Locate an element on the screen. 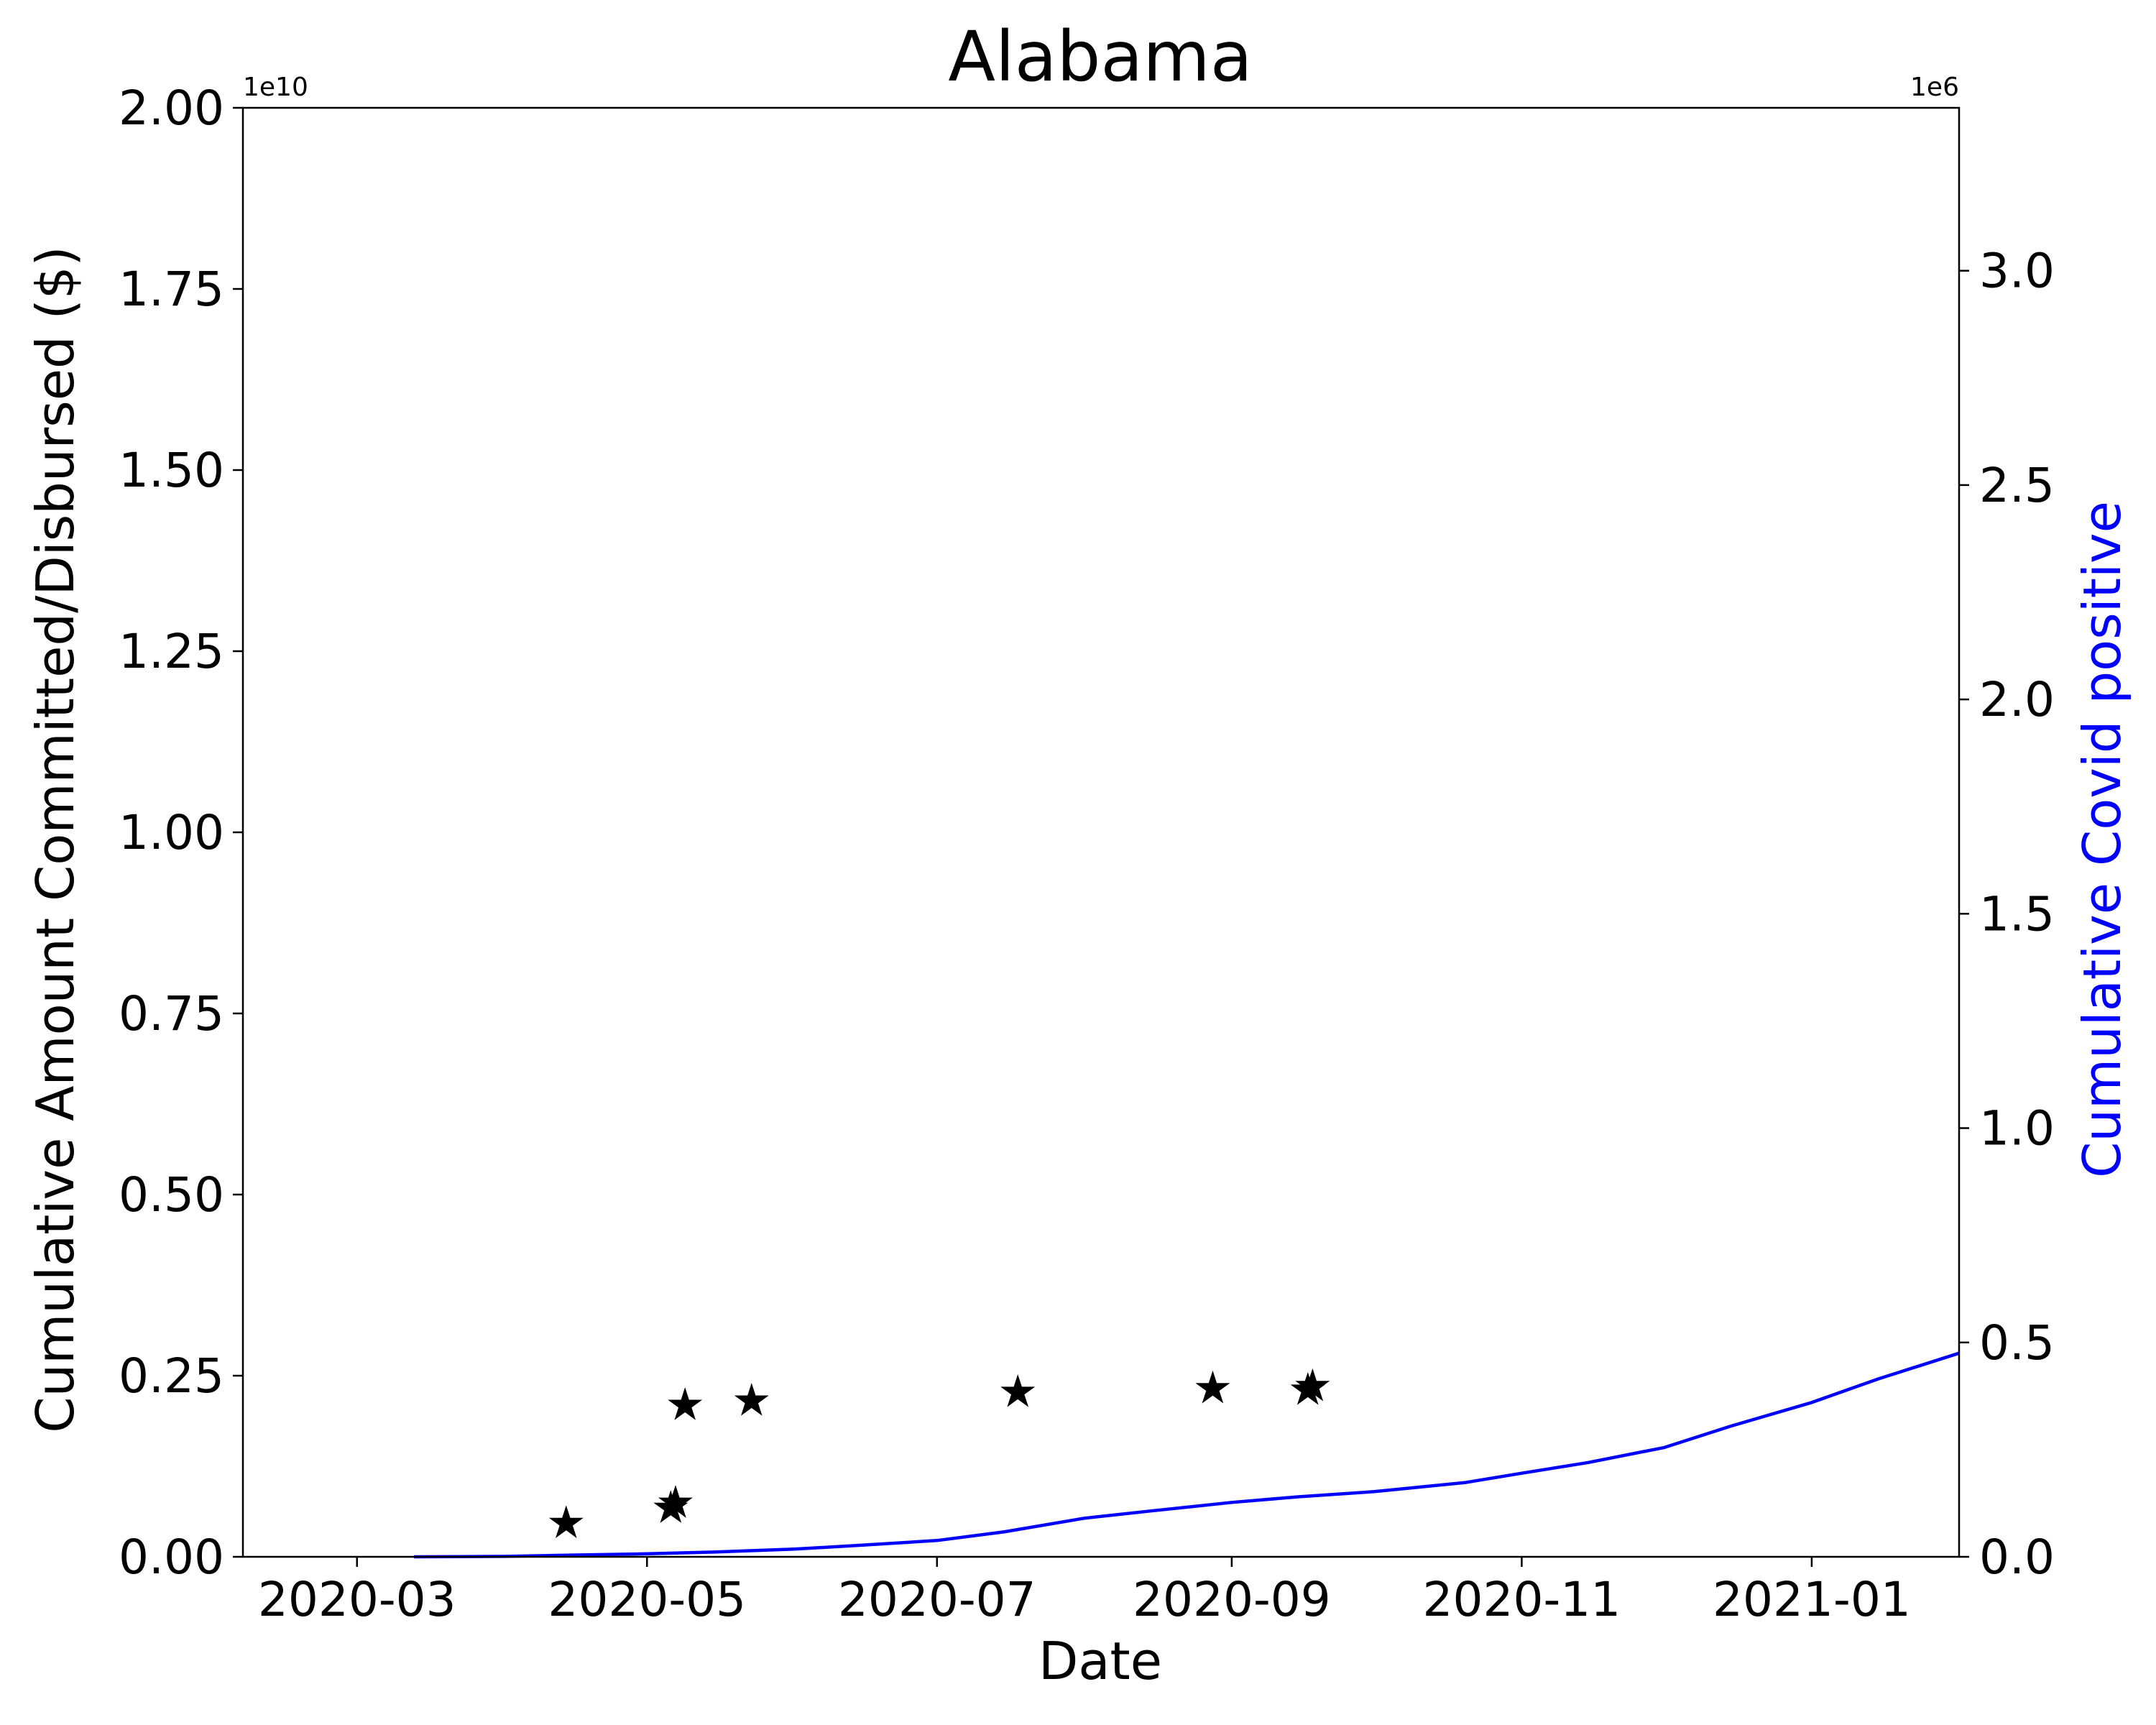 The image size is (2156, 1725). y2-tick-label: 0.0 is located at coordinates (2017, 1557).